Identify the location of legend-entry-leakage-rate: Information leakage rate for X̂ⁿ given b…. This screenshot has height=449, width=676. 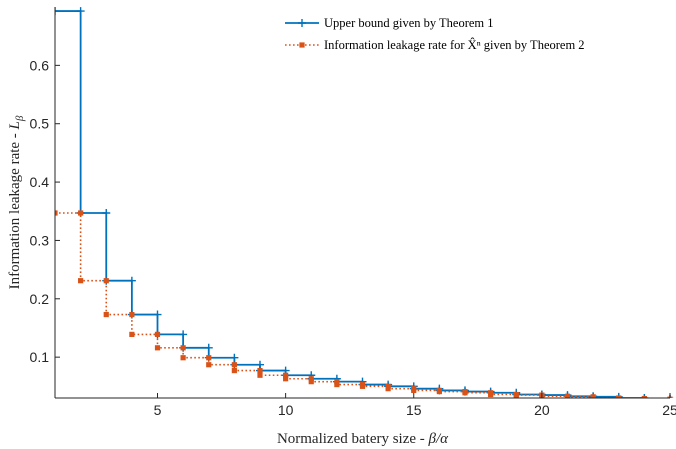
(435, 45).